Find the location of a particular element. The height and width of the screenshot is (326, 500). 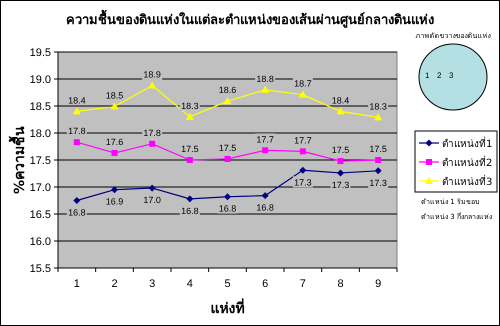

text: 1 is located at coordinates (427, 75).